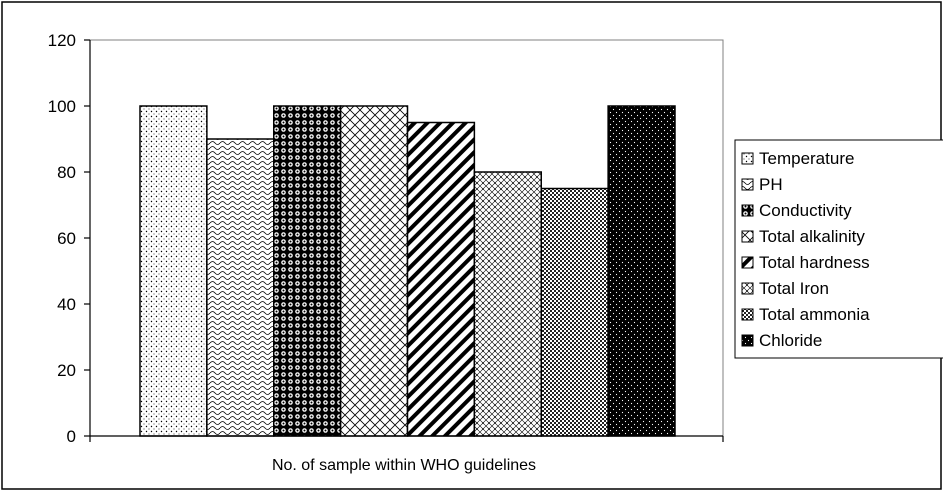 The image size is (943, 496). What do you see at coordinates (805, 210) in the screenshot?
I see `legend-label: Conductivity` at bounding box center [805, 210].